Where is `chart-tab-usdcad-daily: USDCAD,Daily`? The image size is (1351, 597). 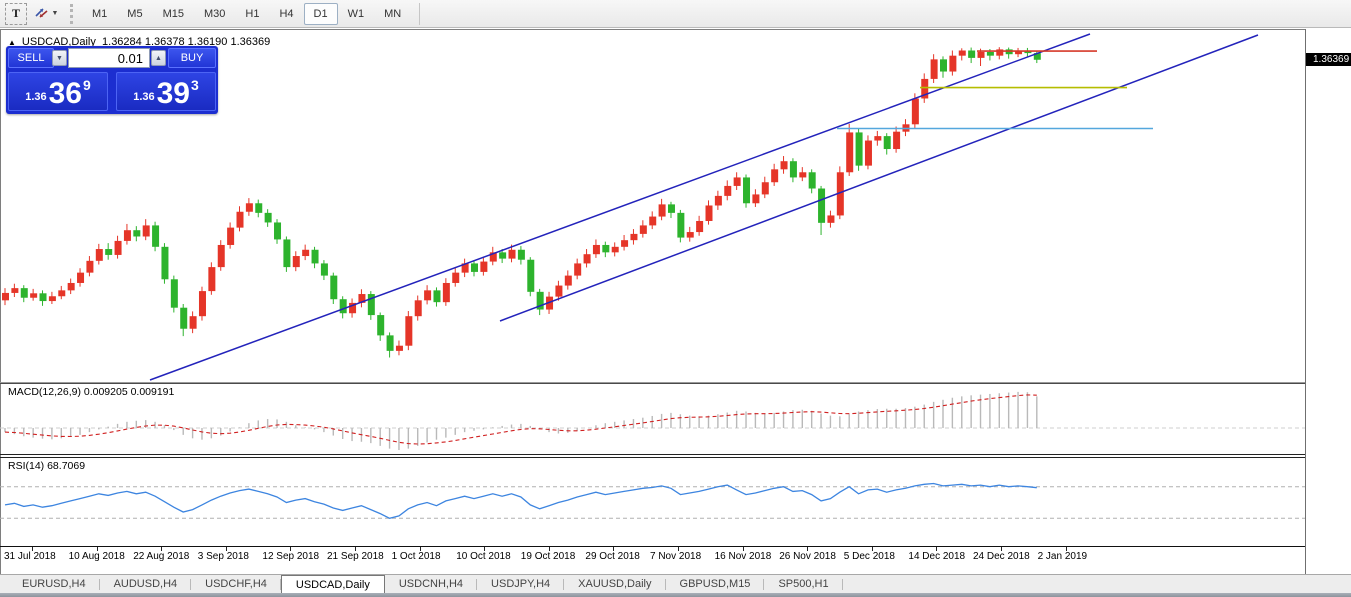 chart-tab-usdcad-daily: USDCAD,Daily is located at coordinates (332, 584).